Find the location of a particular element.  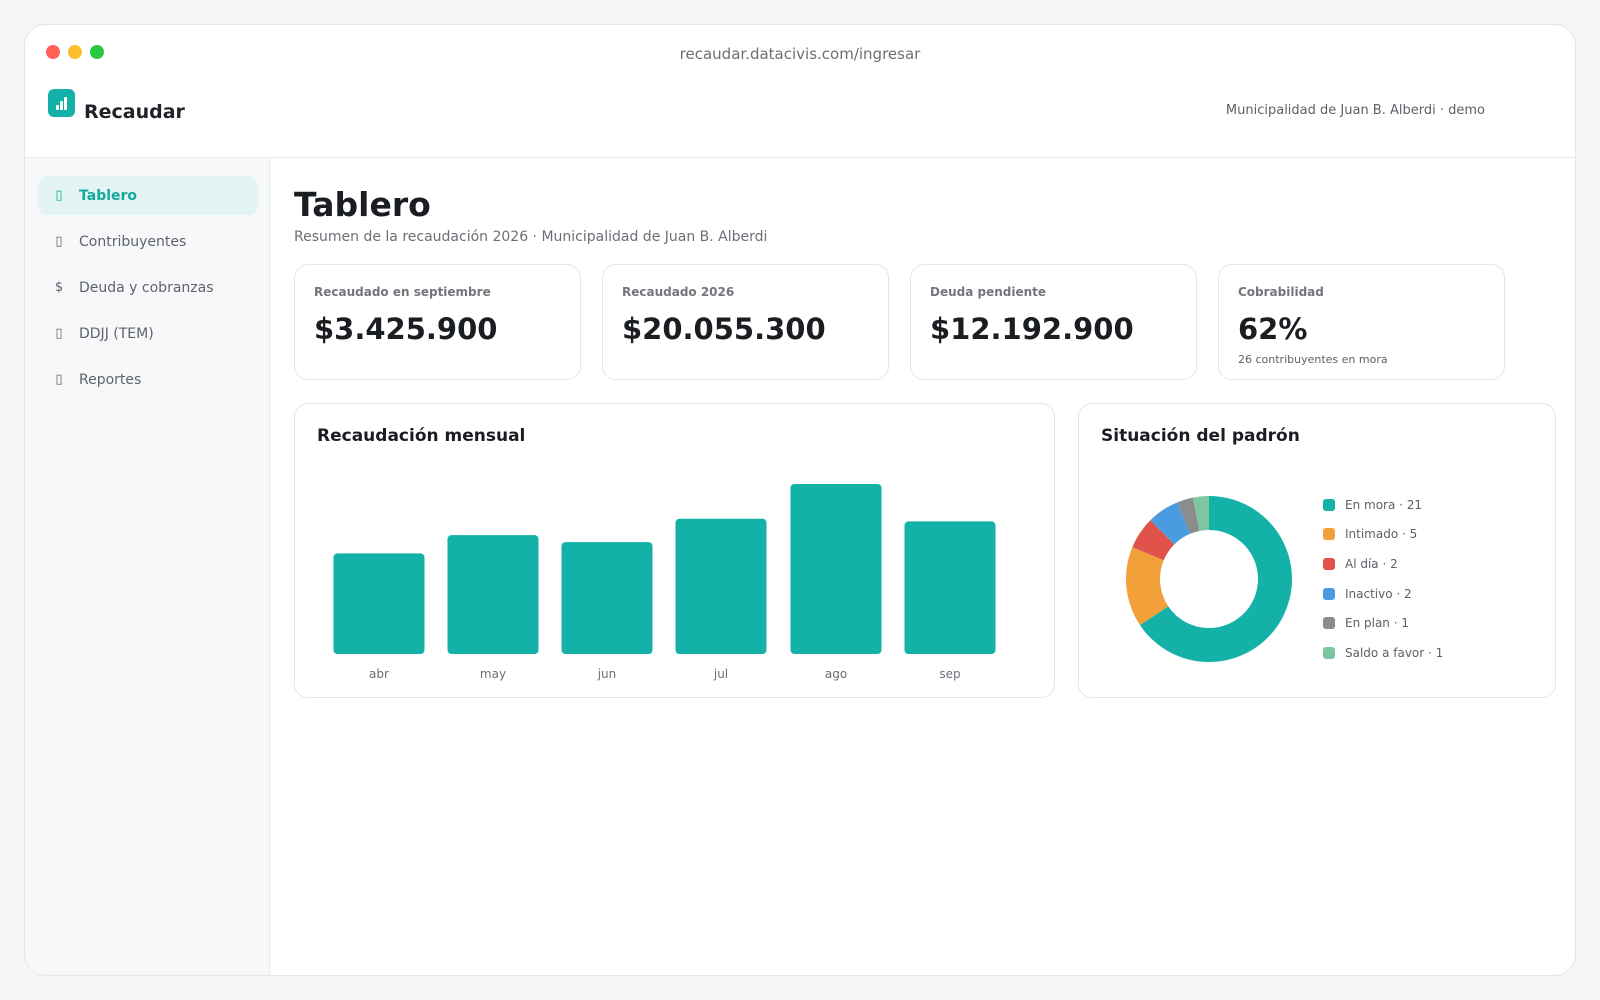

legend-label: Al día · 2 is located at coordinates (1371, 563).